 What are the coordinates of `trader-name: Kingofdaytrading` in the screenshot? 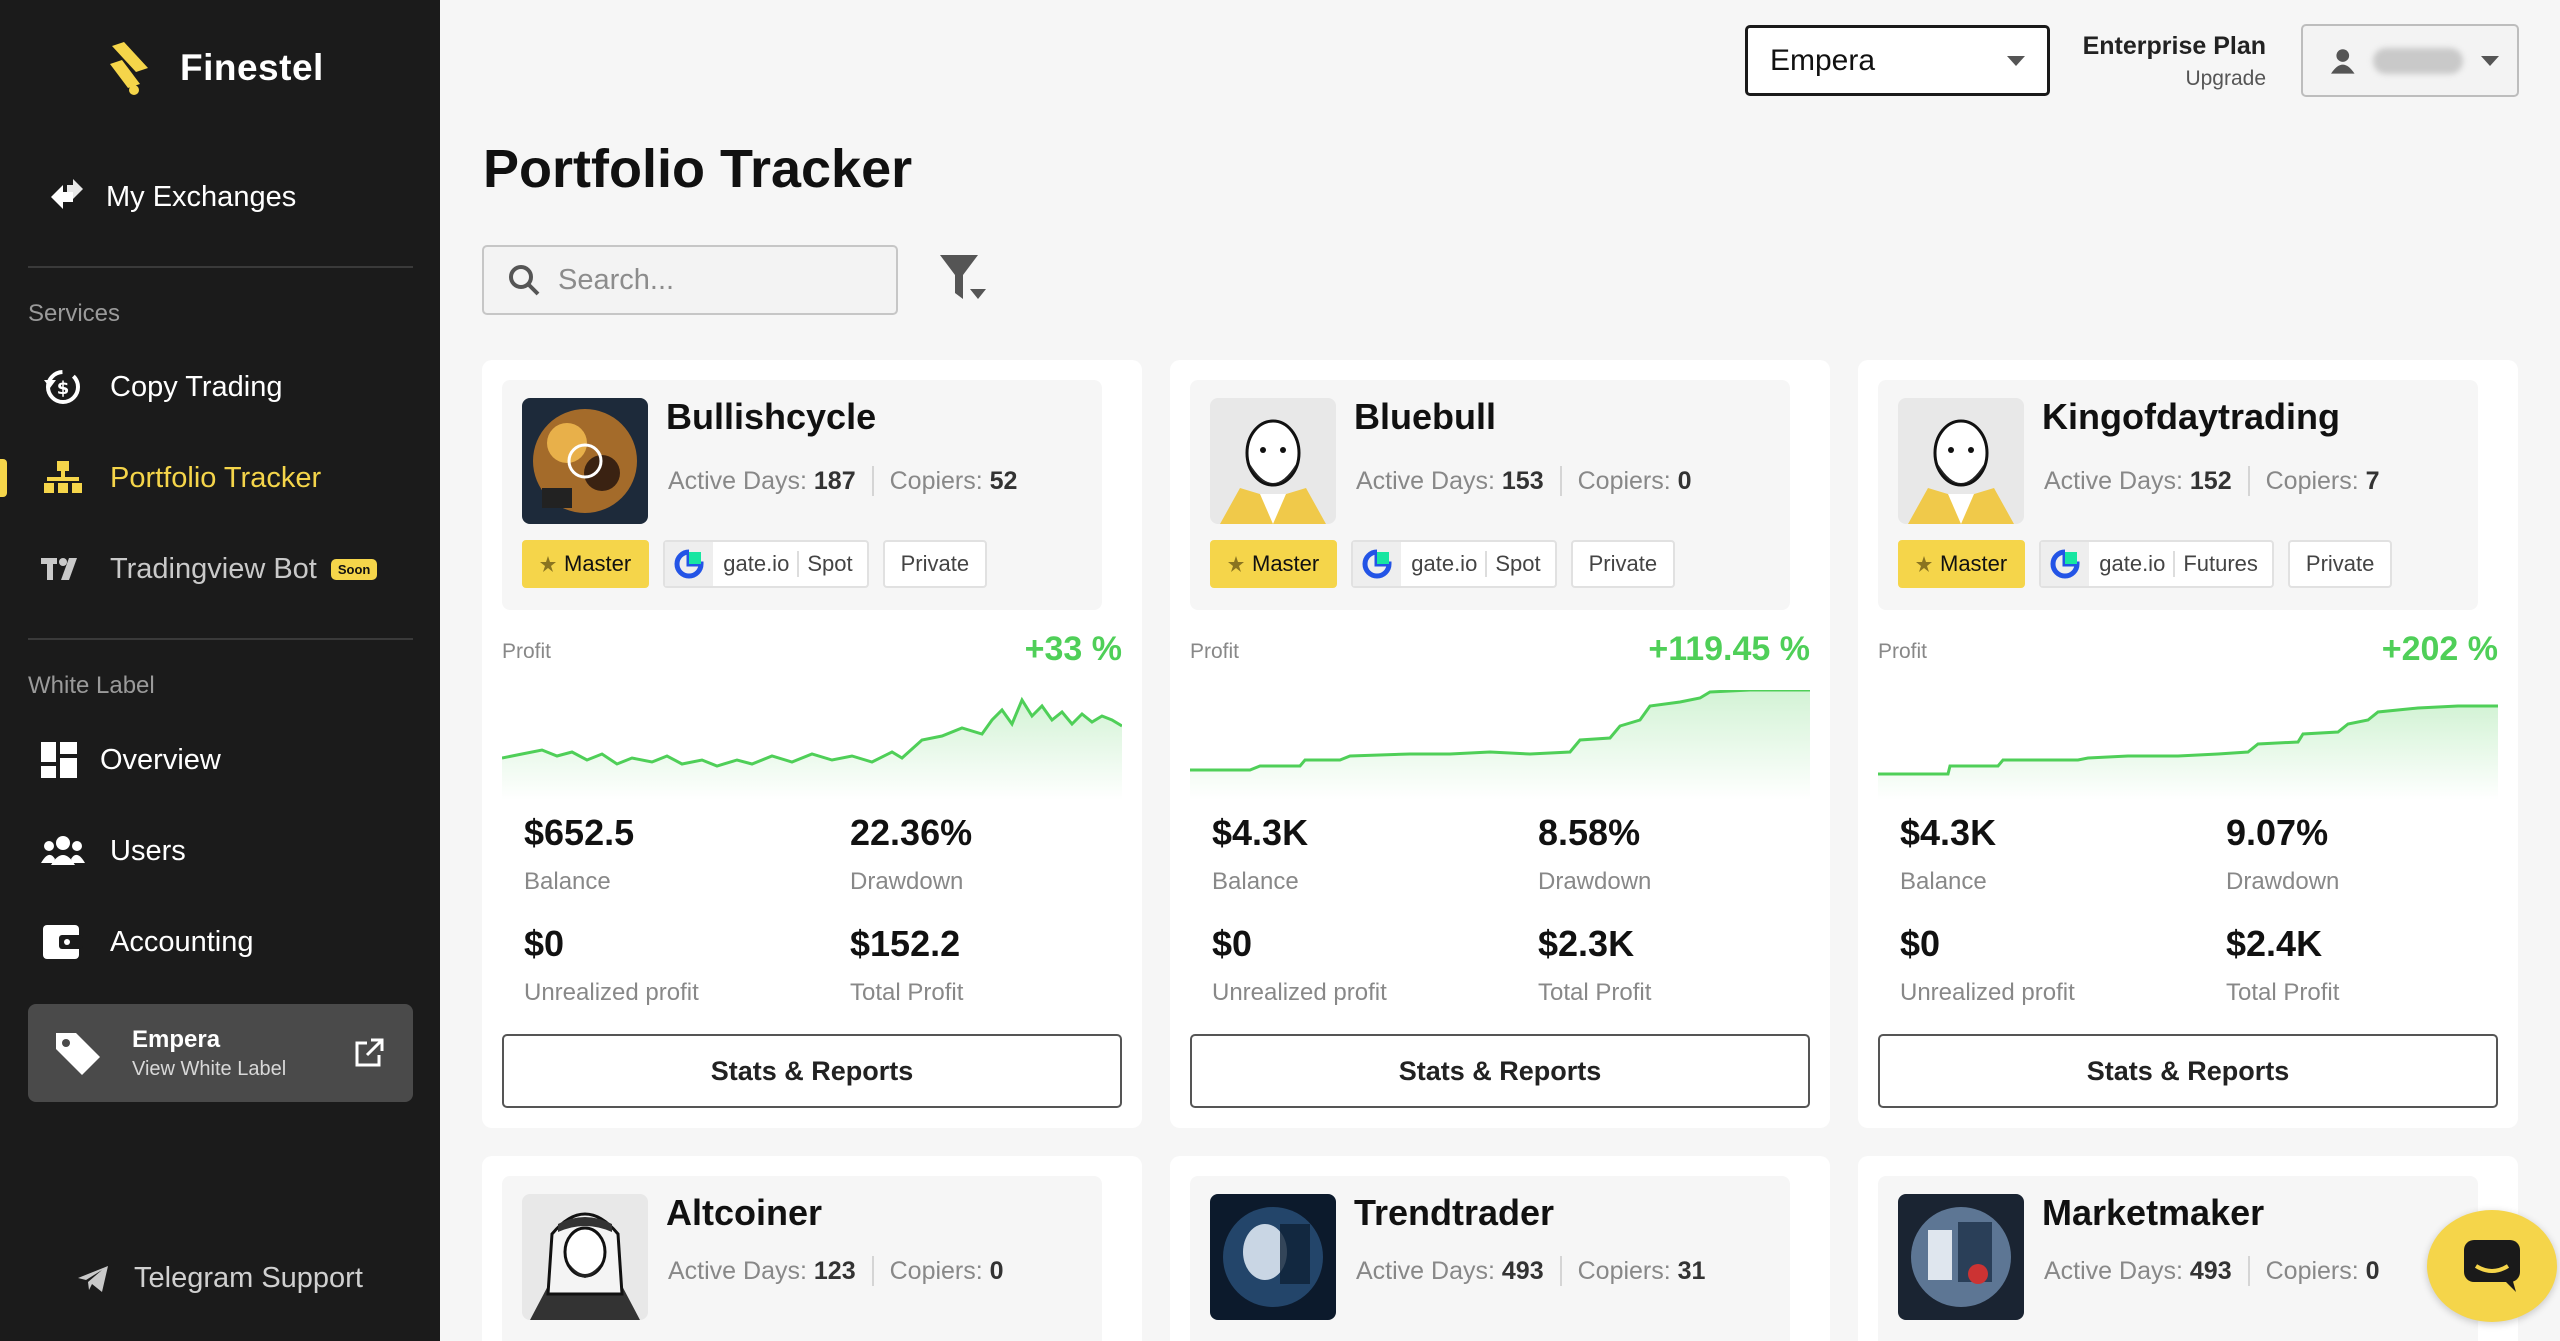 It's located at (2191, 416).